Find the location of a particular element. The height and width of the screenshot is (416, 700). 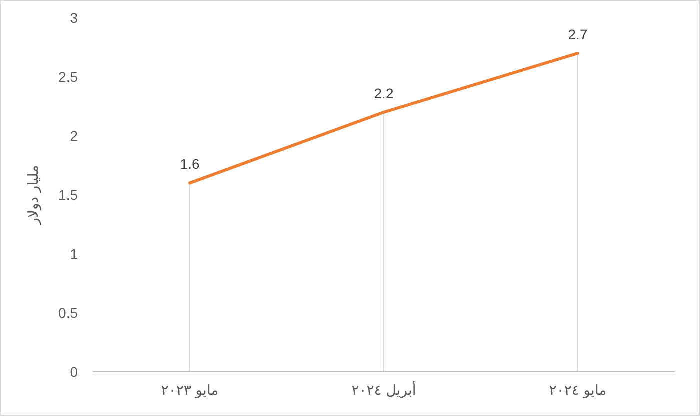

y-tick-label: 1 is located at coordinates (74, 254).